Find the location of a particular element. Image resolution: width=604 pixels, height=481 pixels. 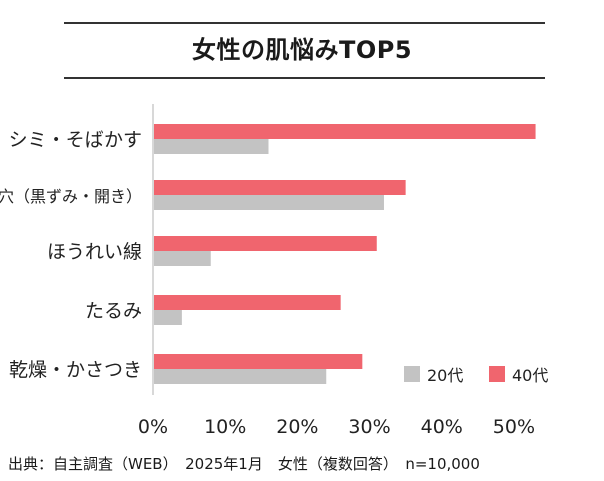

legend-label-20s: 20代 is located at coordinates (445, 375).